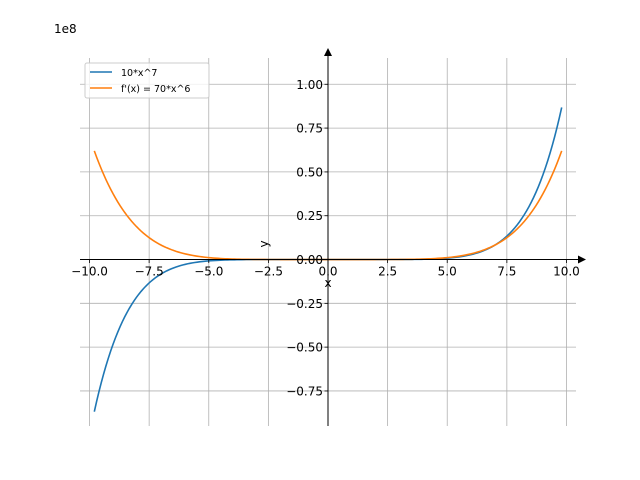 The width and height of the screenshot is (640, 480). Describe the element at coordinates (155, 89) in the screenshot. I see `legend-label-series-2: f'(x) = 70*x^6` at that location.